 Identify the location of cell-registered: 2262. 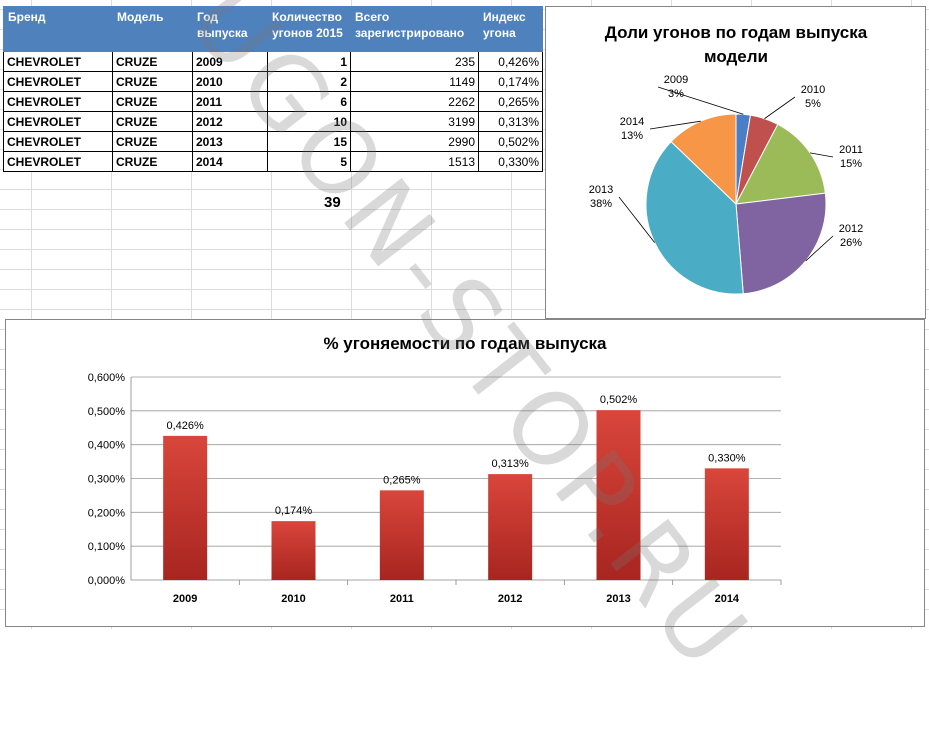
(414, 101).